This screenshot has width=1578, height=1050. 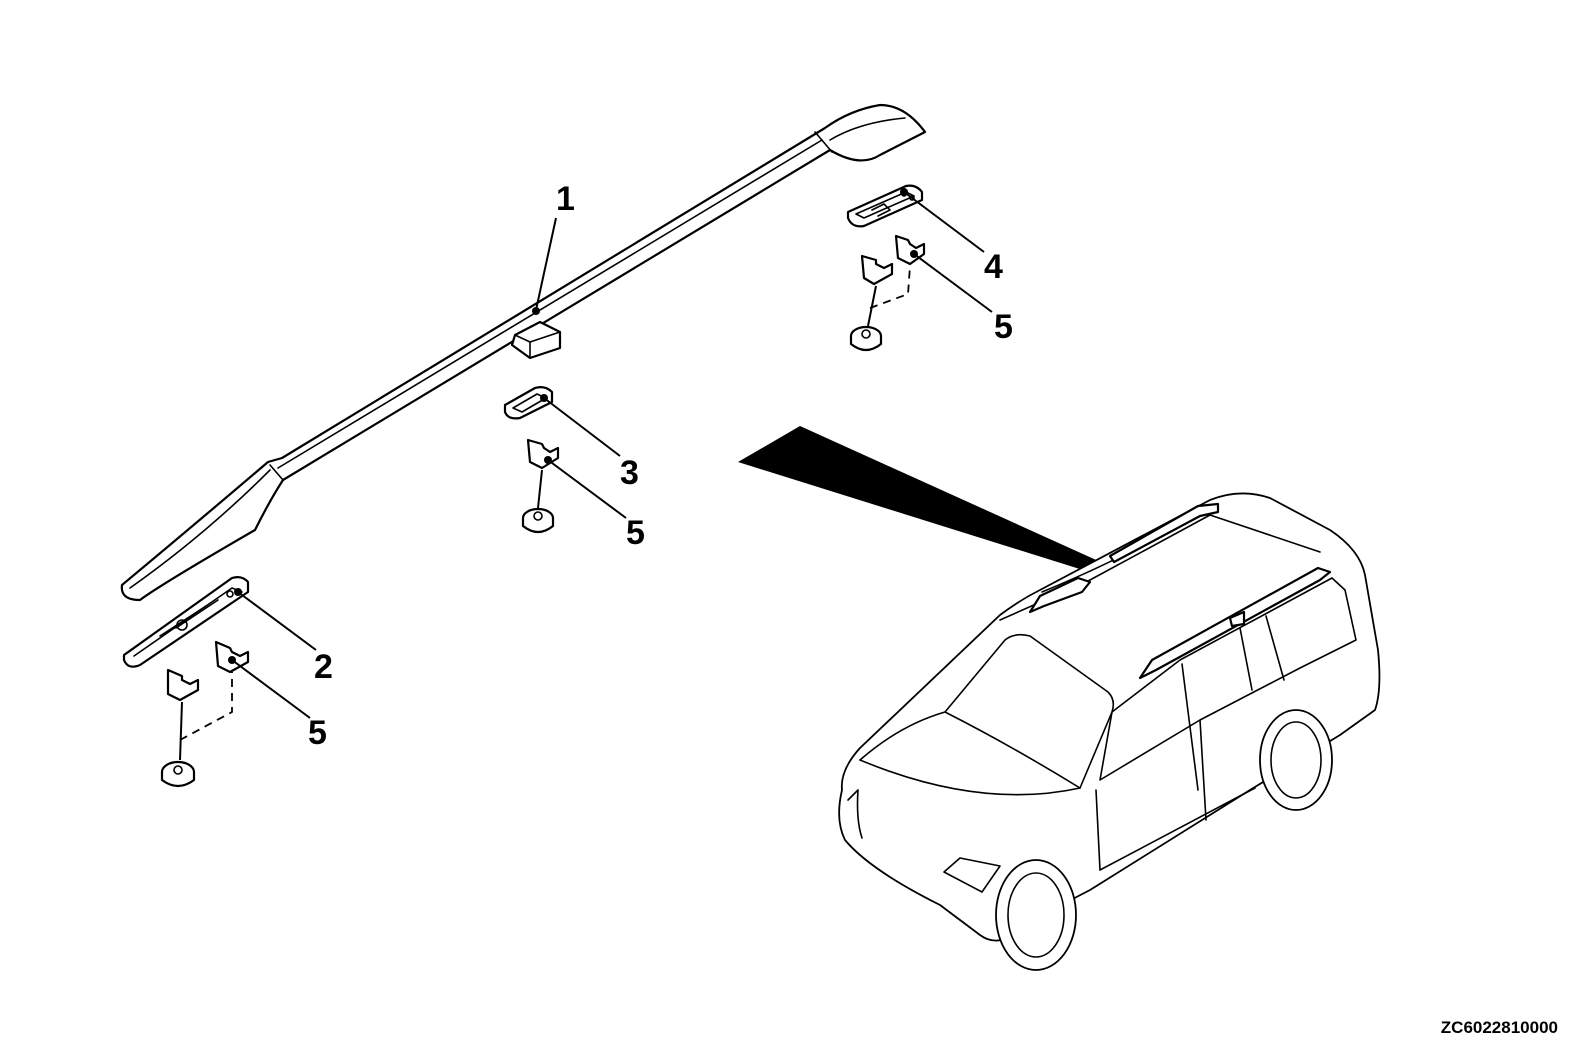 What do you see at coordinates (629, 473) in the screenshot?
I see `callout-3: 3` at bounding box center [629, 473].